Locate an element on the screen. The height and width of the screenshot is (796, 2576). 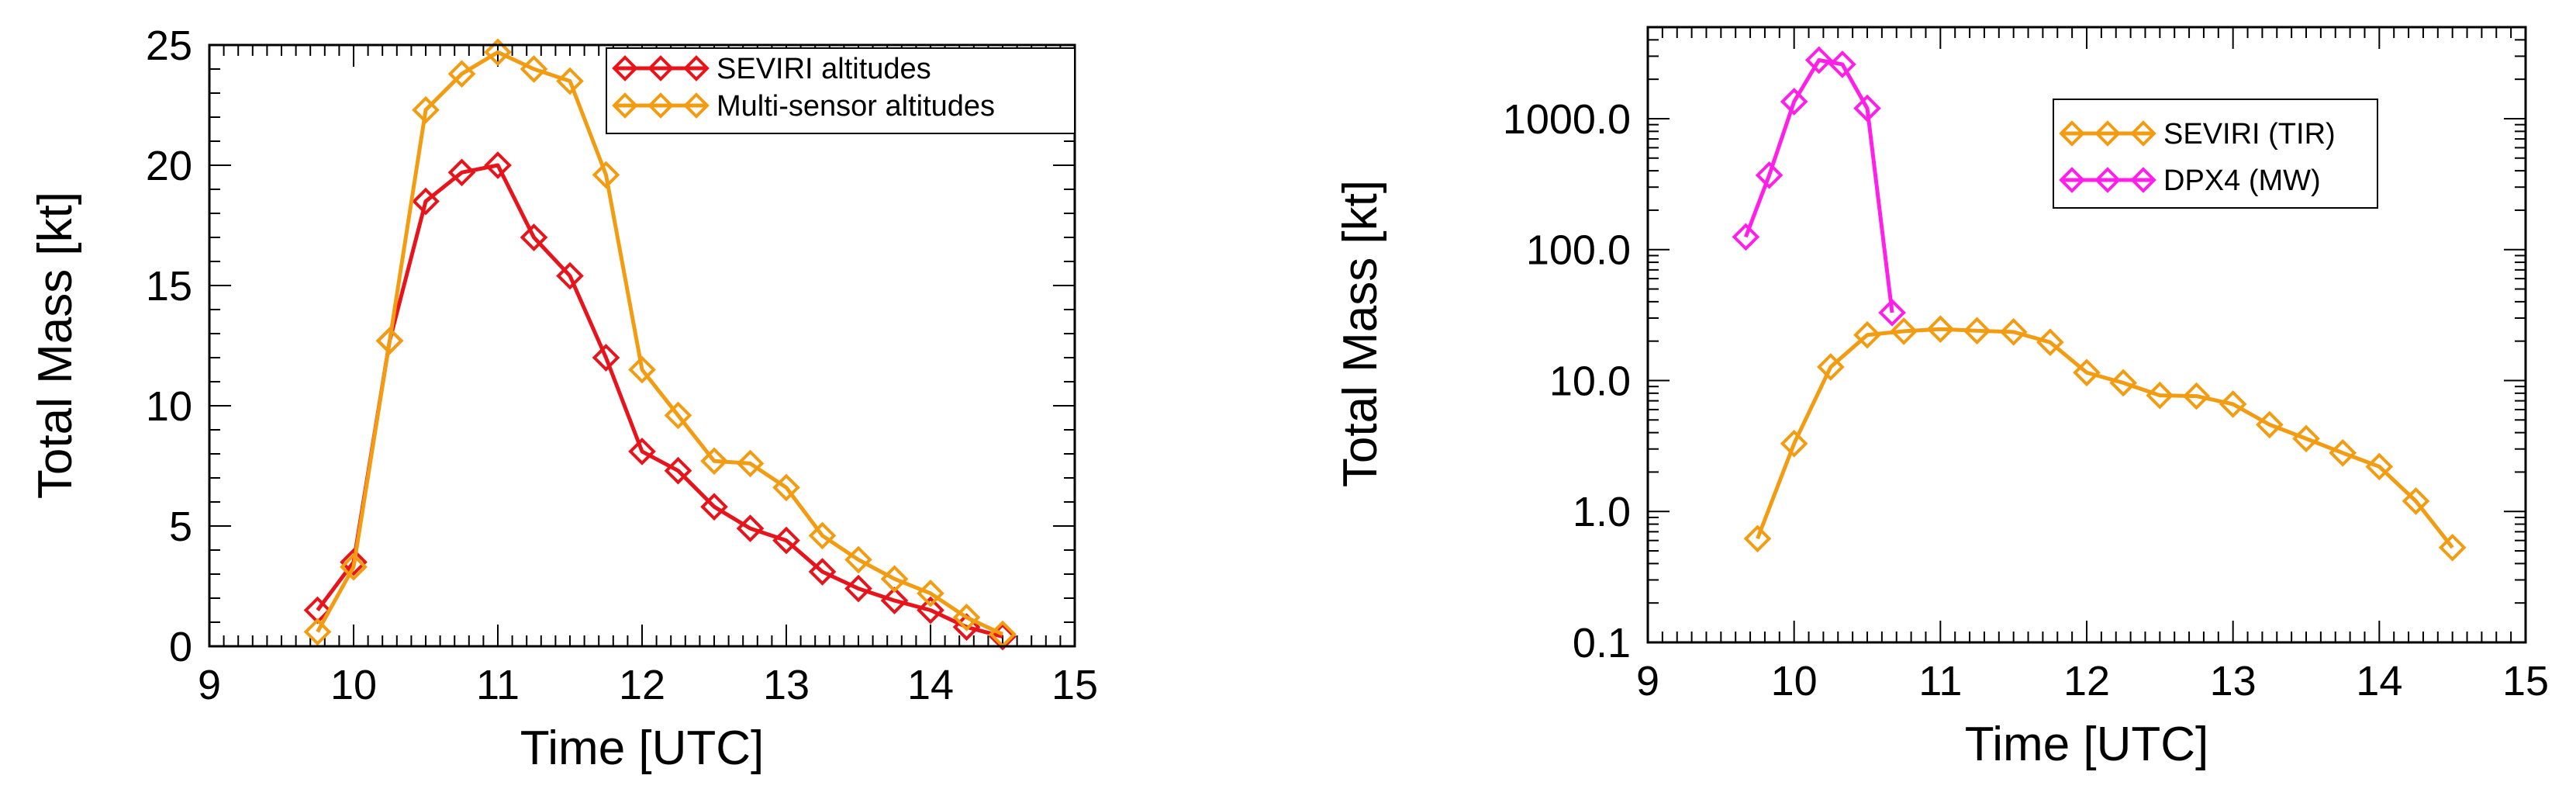
y-tick-label: 5 is located at coordinates (181, 527).